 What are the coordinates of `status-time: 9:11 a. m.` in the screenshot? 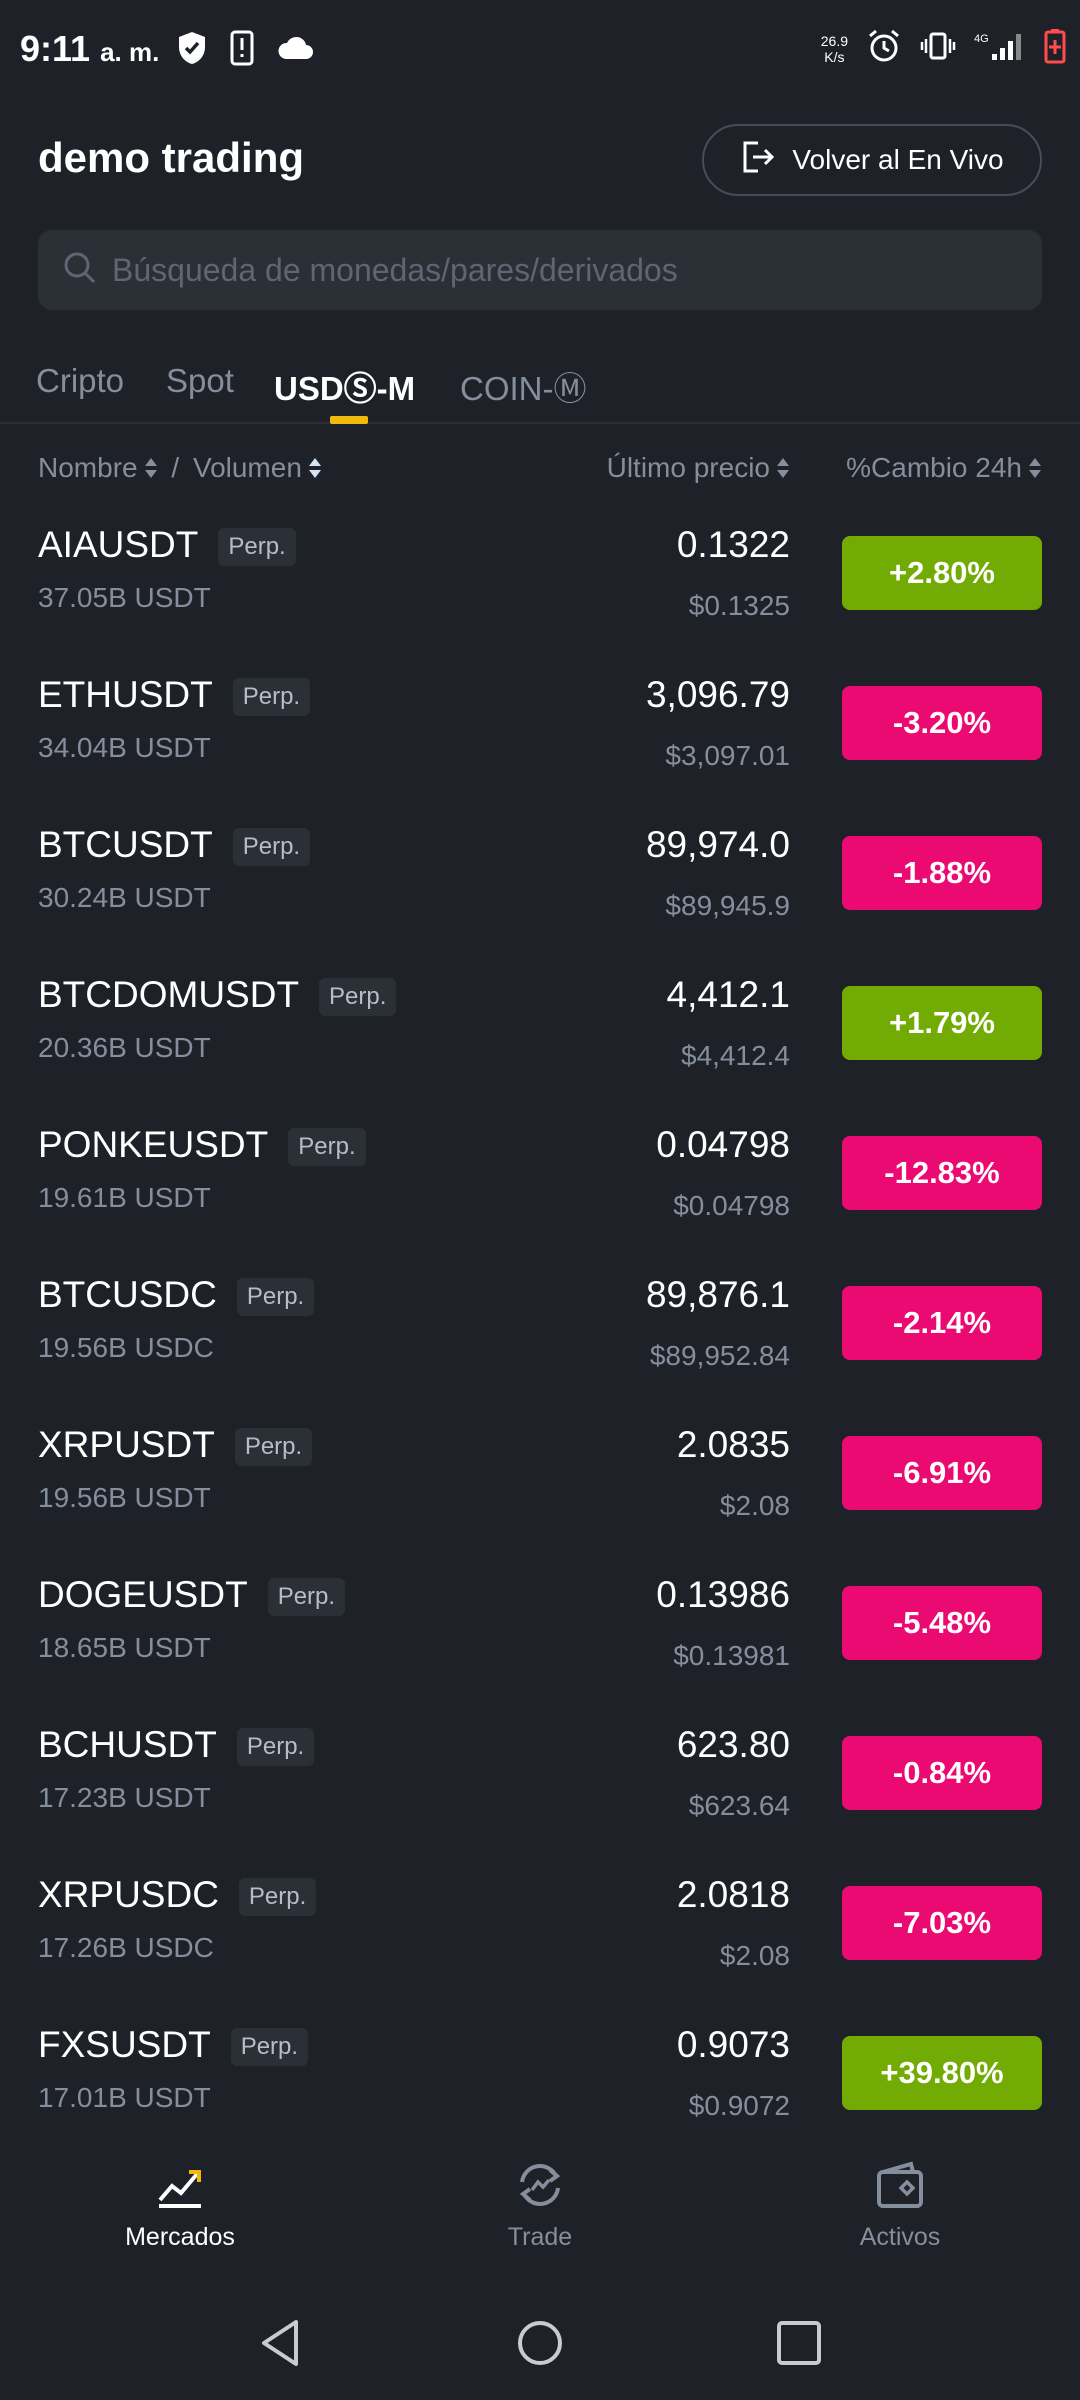 It's located at (89, 49).